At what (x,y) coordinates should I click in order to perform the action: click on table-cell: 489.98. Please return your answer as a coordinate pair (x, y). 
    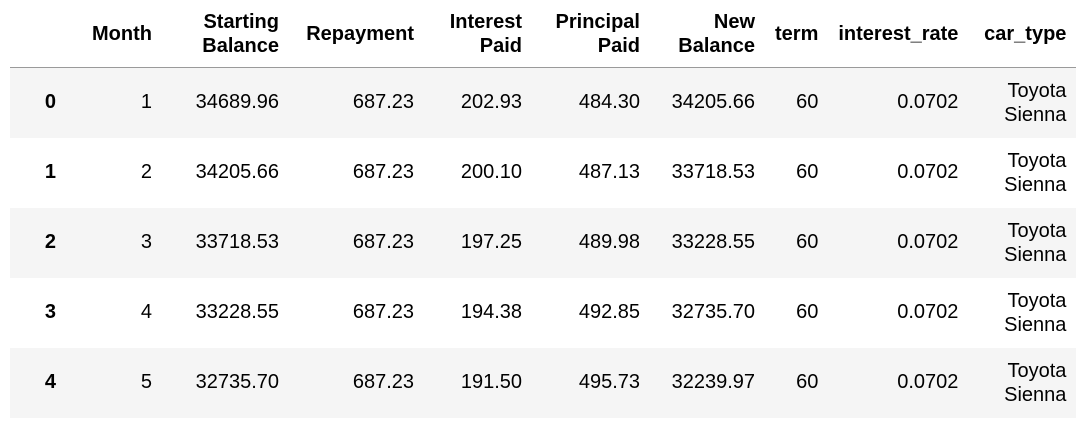
    Looking at the image, I should click on (609, 242).